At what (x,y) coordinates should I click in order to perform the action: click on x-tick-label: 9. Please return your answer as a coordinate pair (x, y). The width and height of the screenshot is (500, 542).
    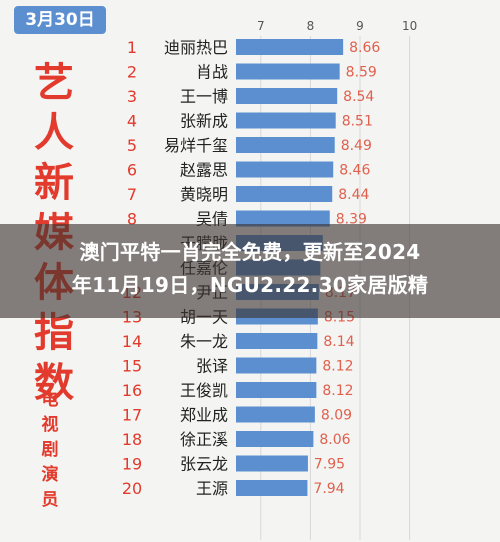
    Looking at the image, I should click on (360, 26).